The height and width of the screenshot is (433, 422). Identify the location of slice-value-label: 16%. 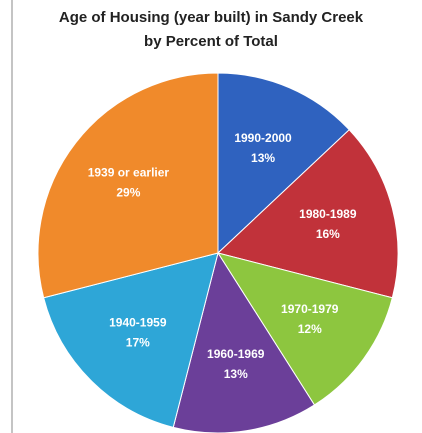
(328, 234).